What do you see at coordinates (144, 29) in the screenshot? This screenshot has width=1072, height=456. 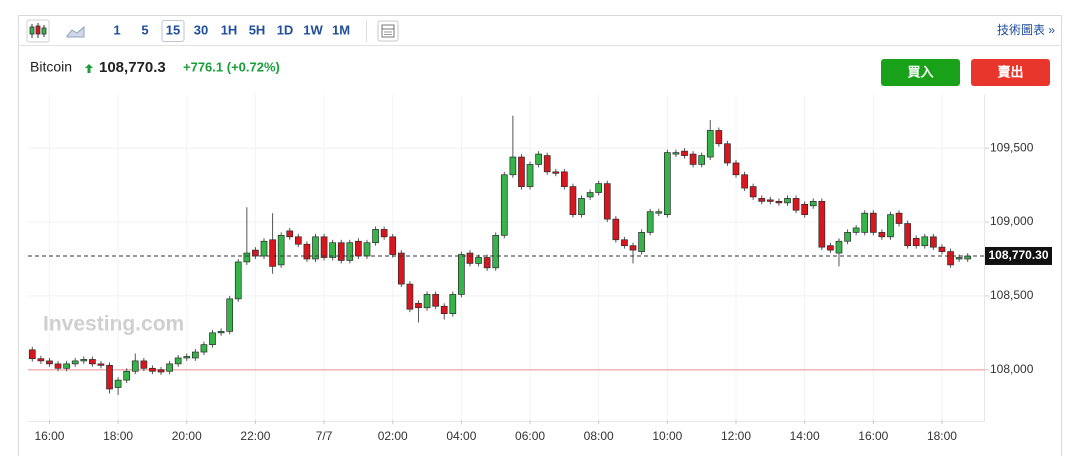 I see `interval-button: 5` at bounding box center [144, 29].